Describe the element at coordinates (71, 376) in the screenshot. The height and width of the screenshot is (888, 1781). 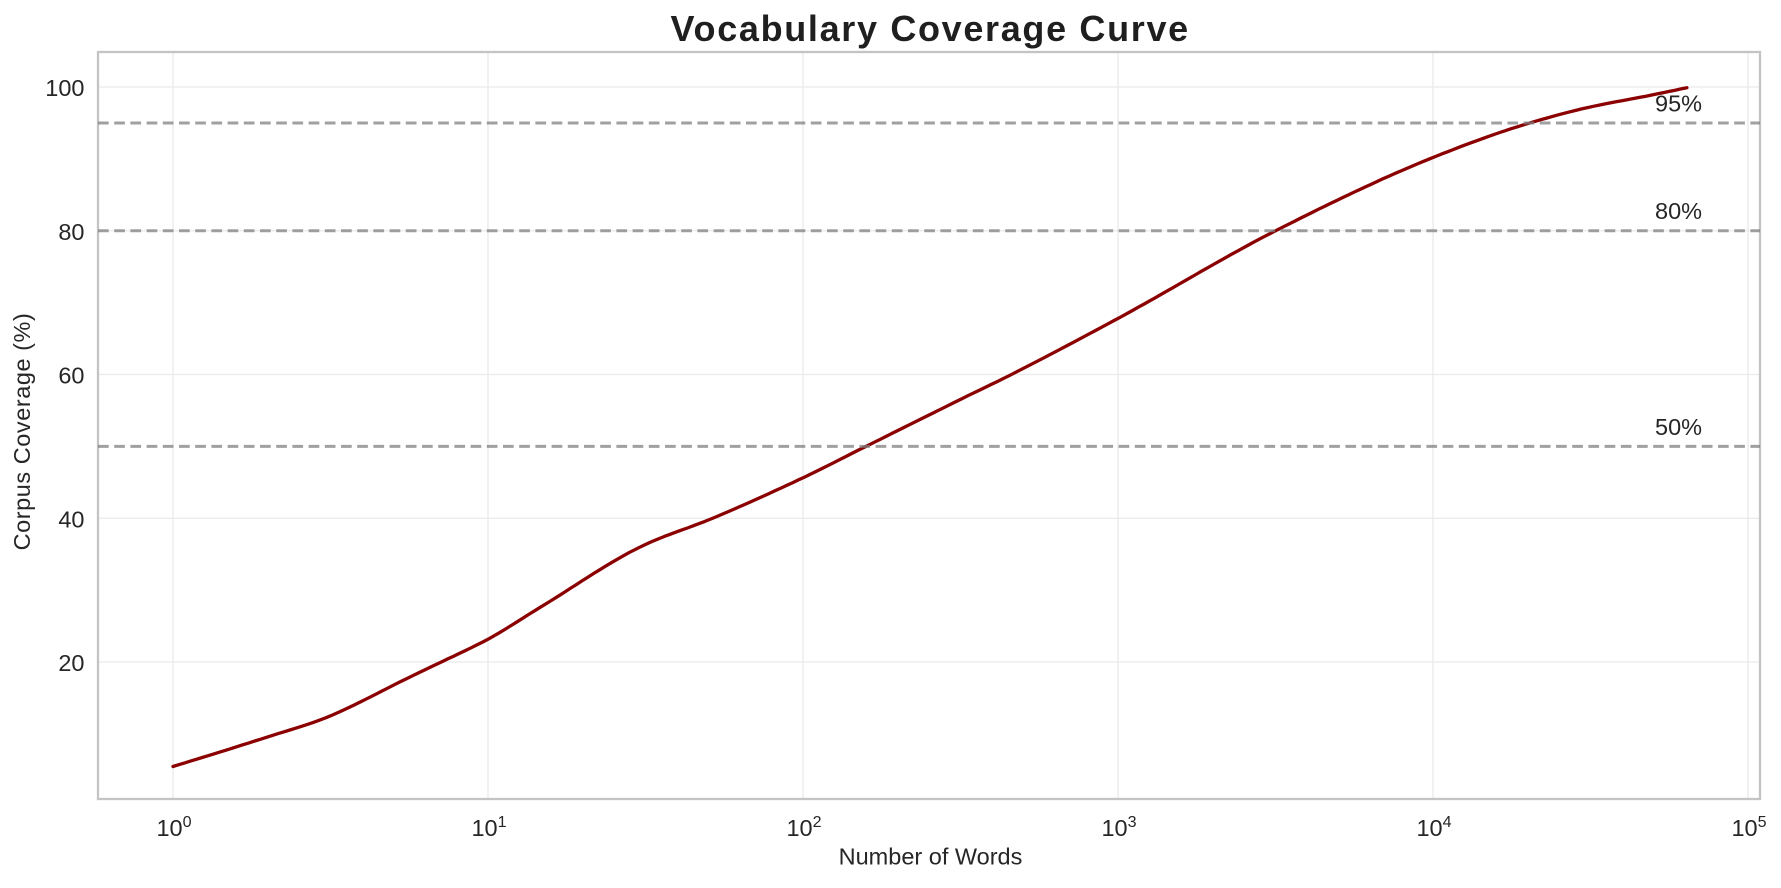
I see `svg-text: 60` at that location.